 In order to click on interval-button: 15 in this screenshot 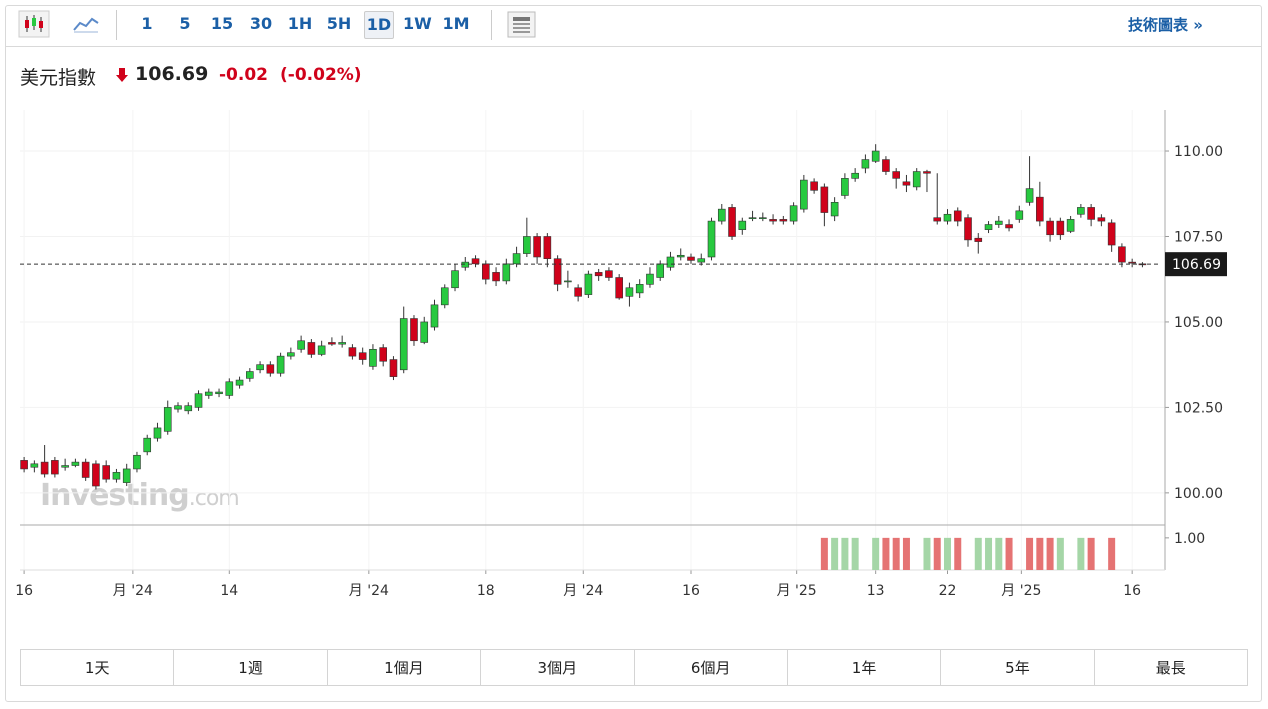, I will do `click(222, 23)`.